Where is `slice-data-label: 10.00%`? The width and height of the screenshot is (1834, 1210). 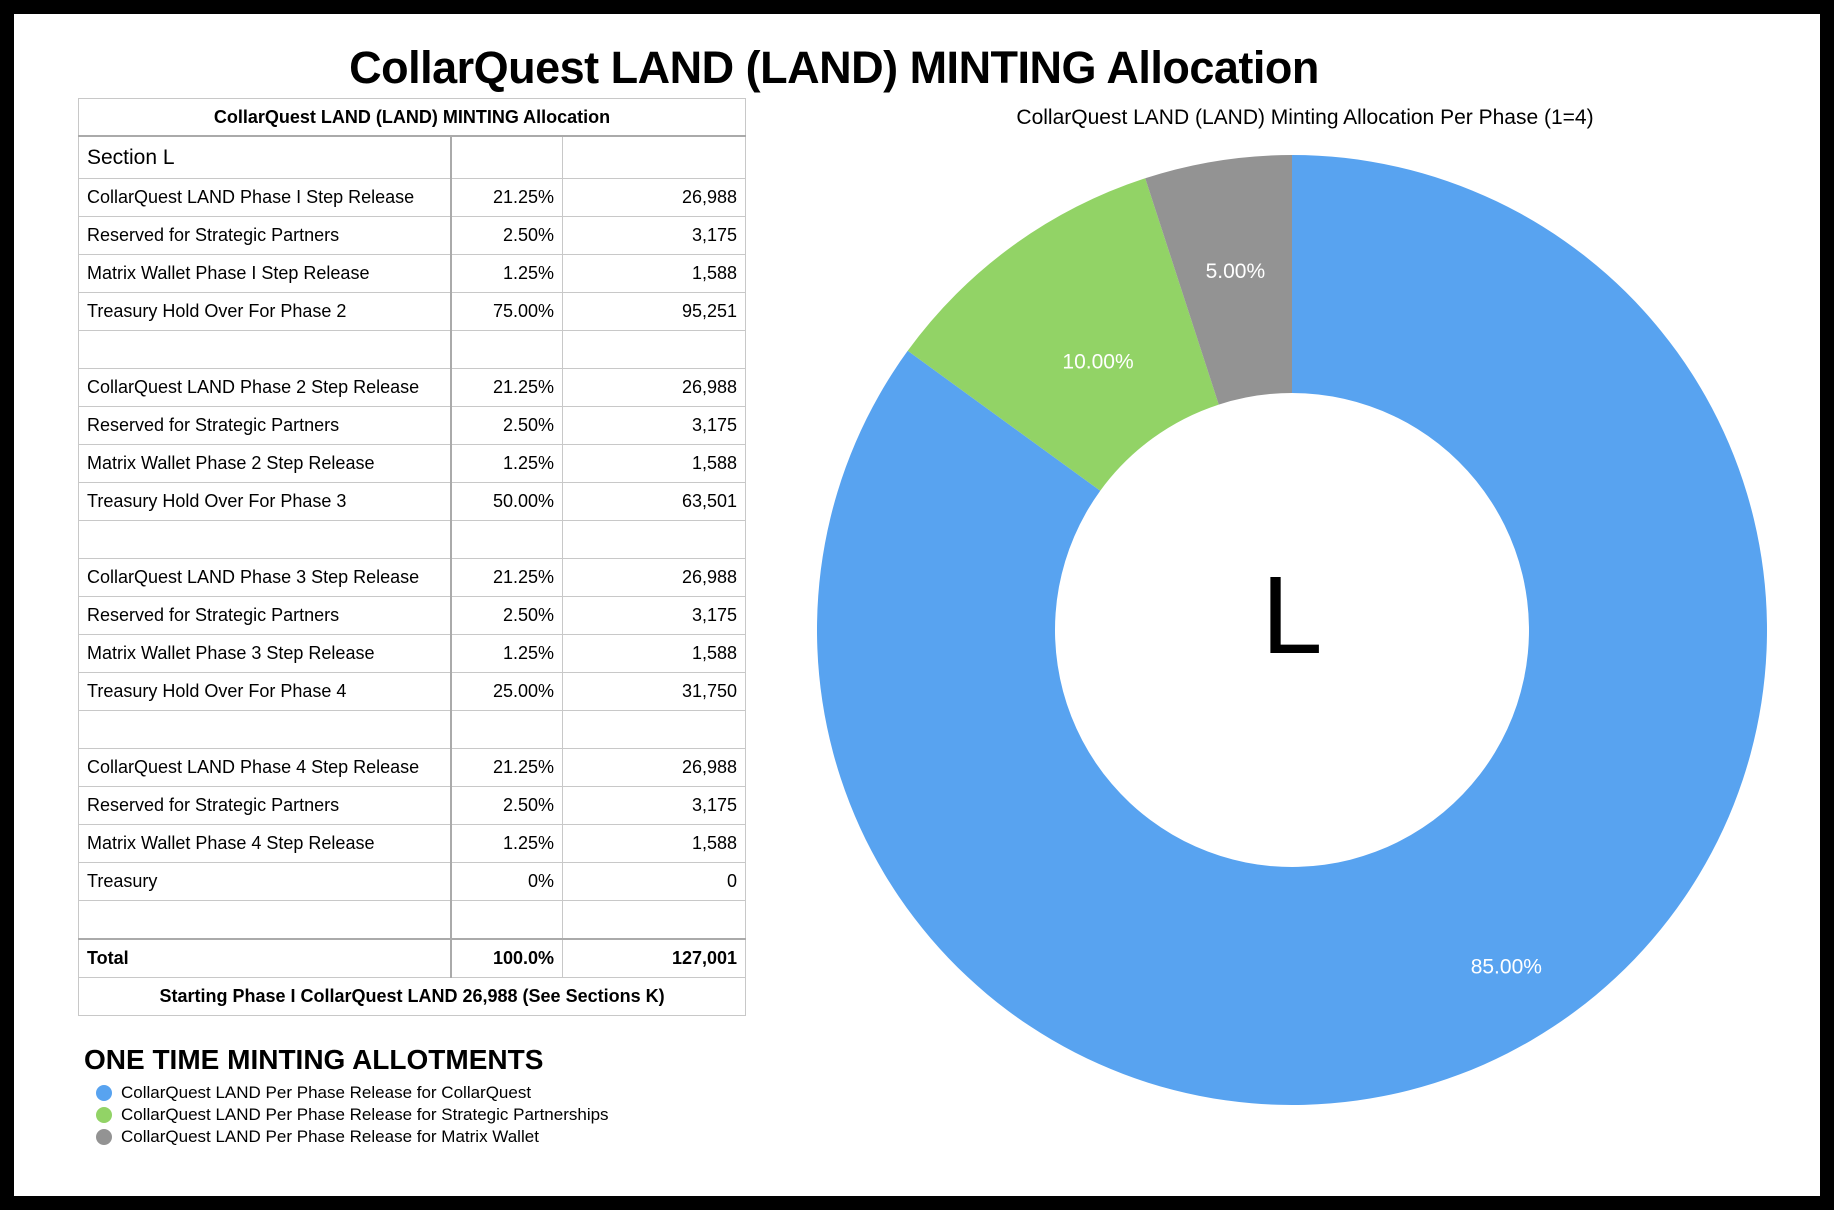
slice-data-label: 10.00% is located at coordinates (1097, 362).